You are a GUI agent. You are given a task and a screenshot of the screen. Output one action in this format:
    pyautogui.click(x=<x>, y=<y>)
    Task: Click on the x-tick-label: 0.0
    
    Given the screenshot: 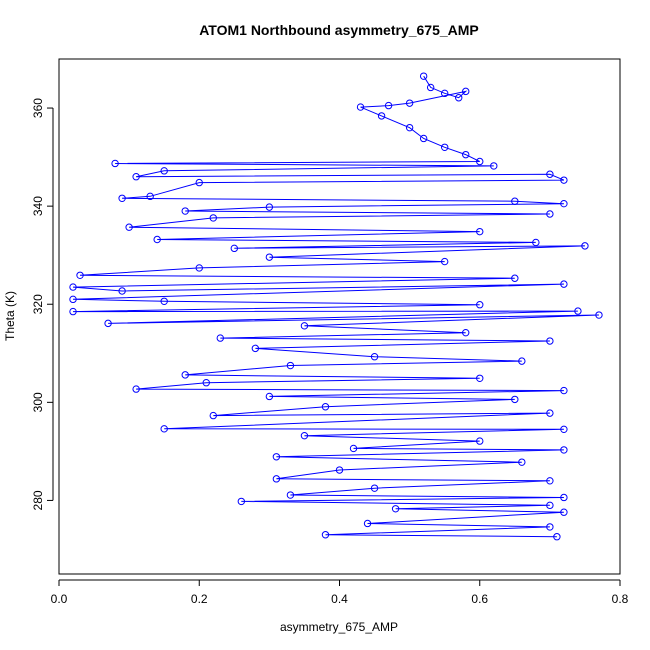 What is the action you would take?
    pyautogui.click(x=59, y=599)
    